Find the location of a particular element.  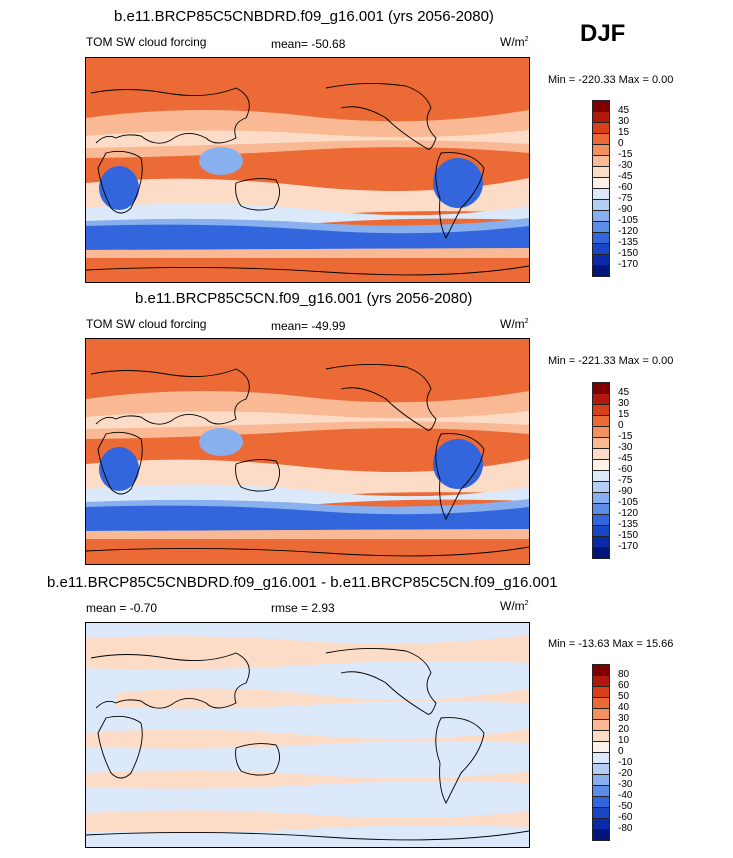

colorbar-label: 80 is located at coordinates (624, 674).